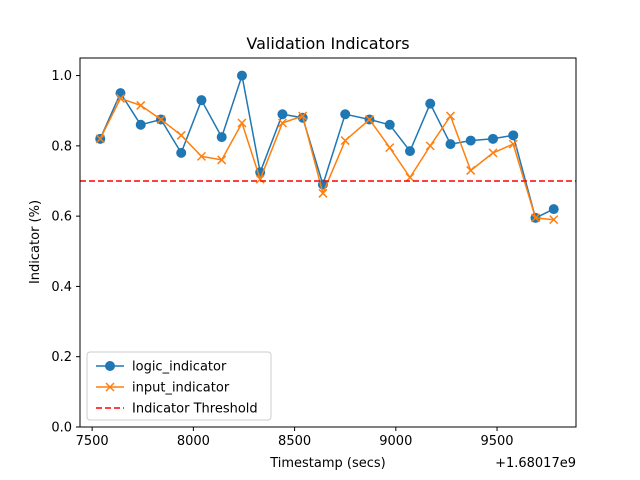 The height and width of the screenshot is (480, 640). I want to click on x-tick-label: 8000, so click(193, 441).